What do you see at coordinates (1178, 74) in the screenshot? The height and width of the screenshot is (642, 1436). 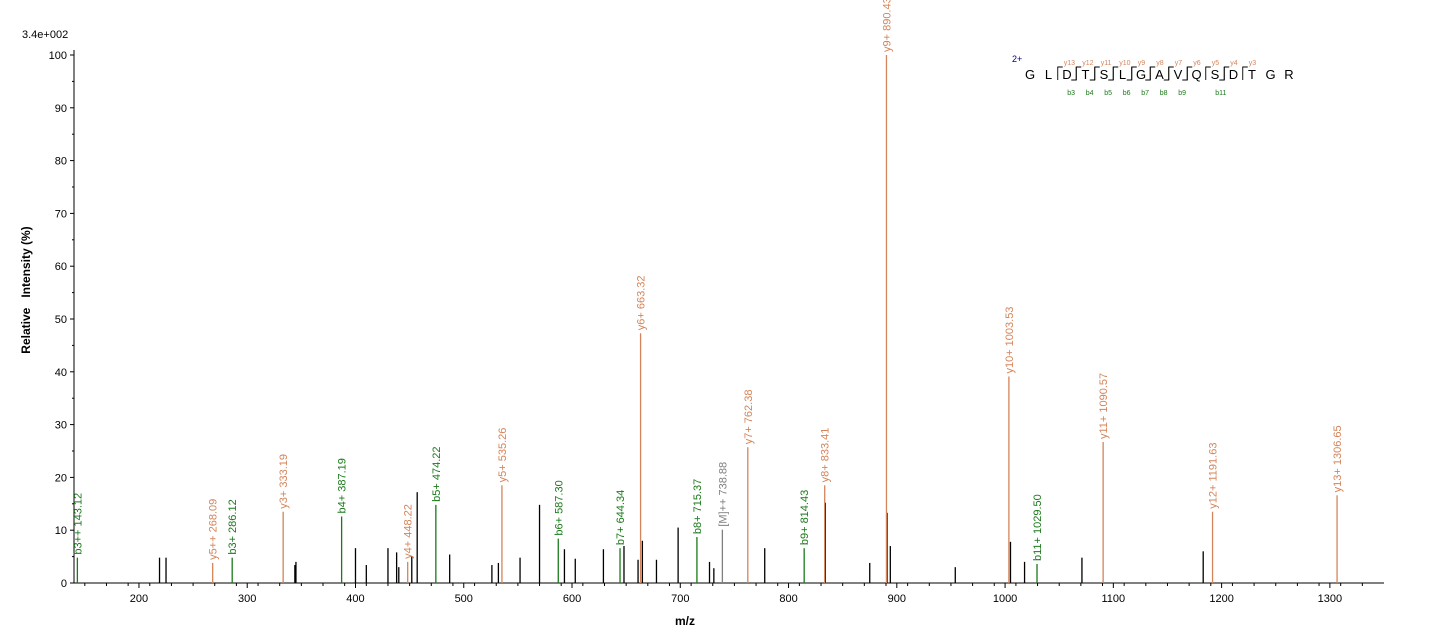 I see `sequence-residue: V` at bounding box center [1178, 74].